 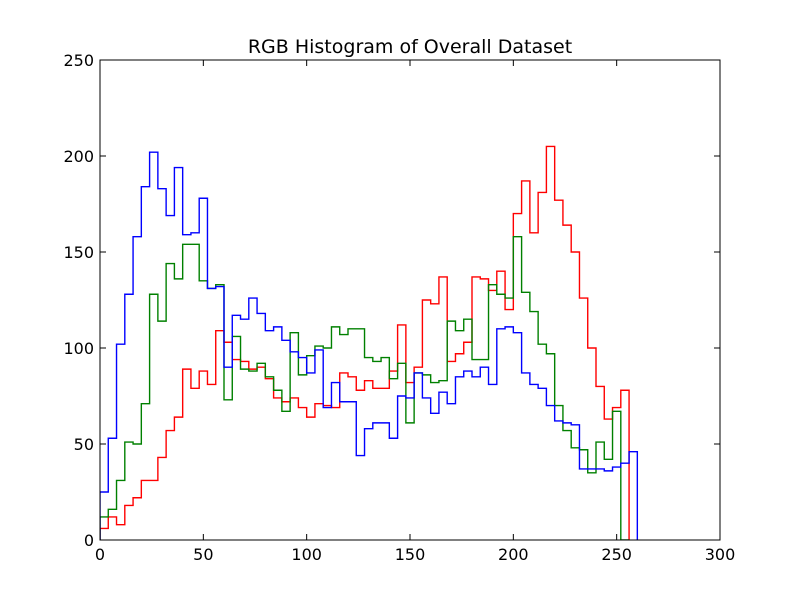 What do you see at coordinates (203, 554) in the screenshot?
I see `x-tick-label: 50` at bounding box center [203, 554].